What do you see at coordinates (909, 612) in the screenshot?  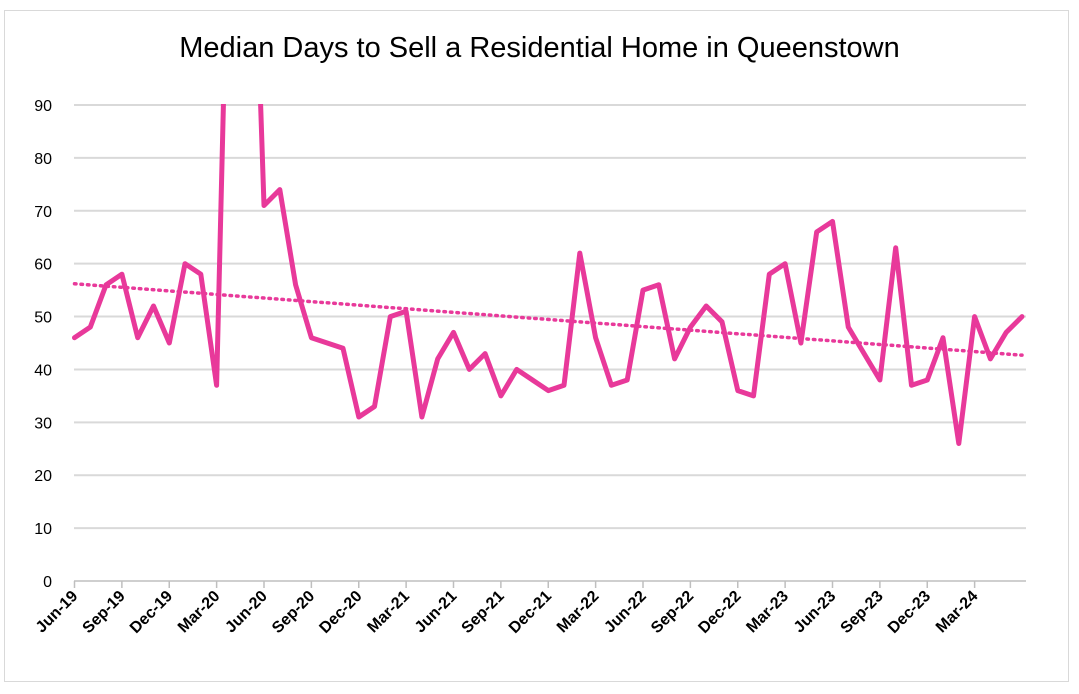 I see `x-tick-label: Dec-23` at bounding box center [909, 612].